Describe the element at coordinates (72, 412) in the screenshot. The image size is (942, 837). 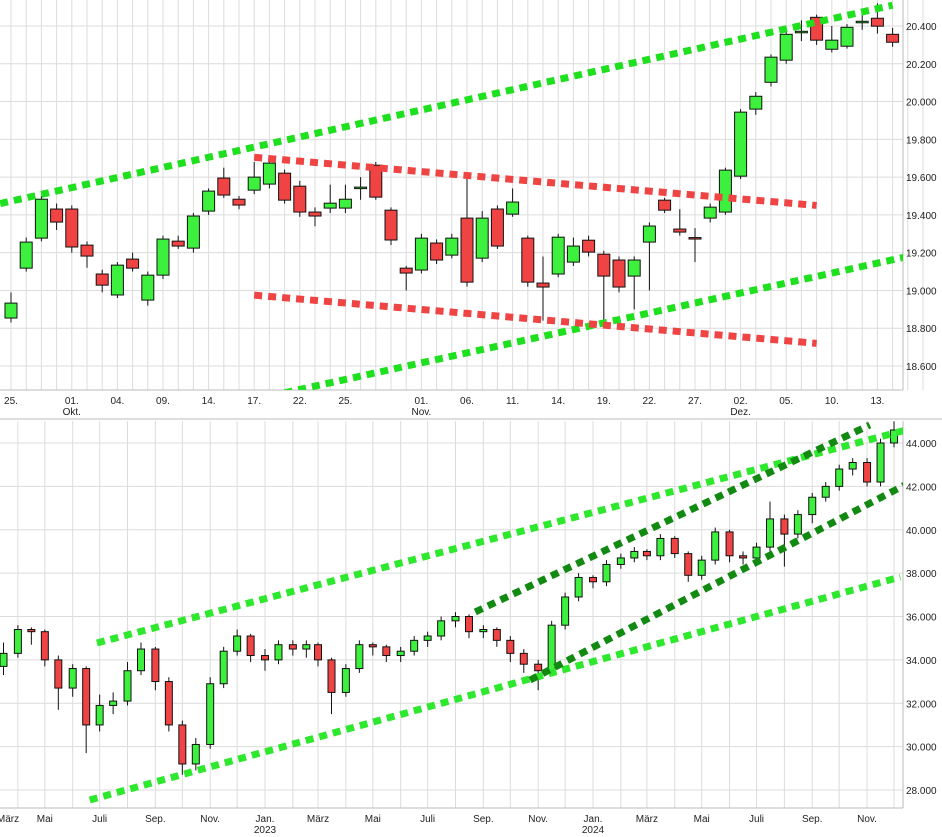
I see `x-tick-sublabel: Okt.` at that location.